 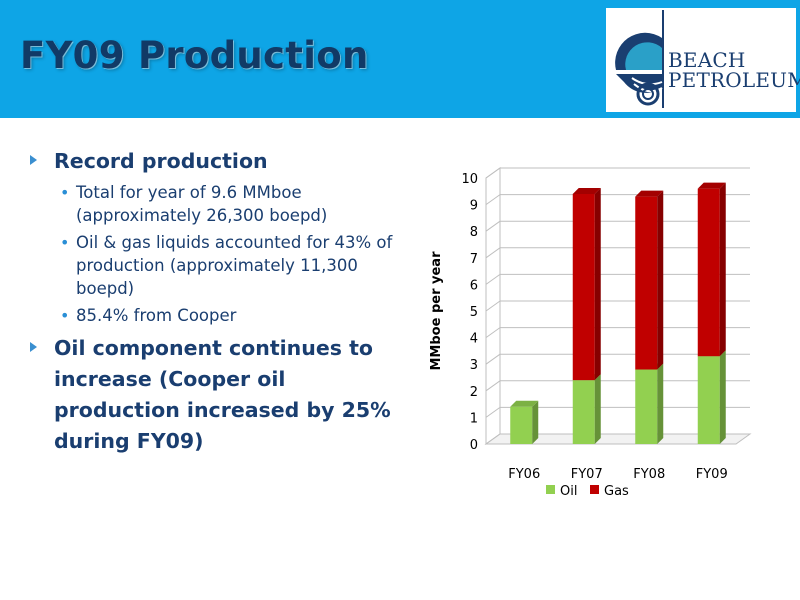 I want to click on legend-swatch-oil, so click(x=550, y=489).